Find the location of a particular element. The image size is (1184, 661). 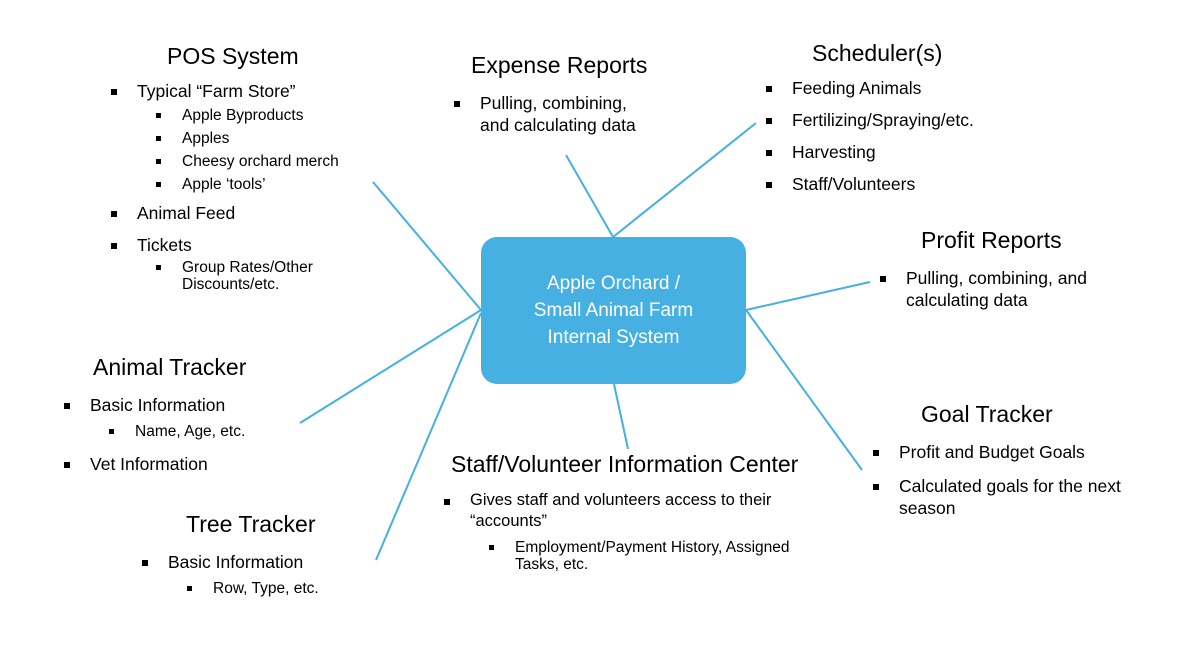

connector-profit is located at coordinates (808, 296).